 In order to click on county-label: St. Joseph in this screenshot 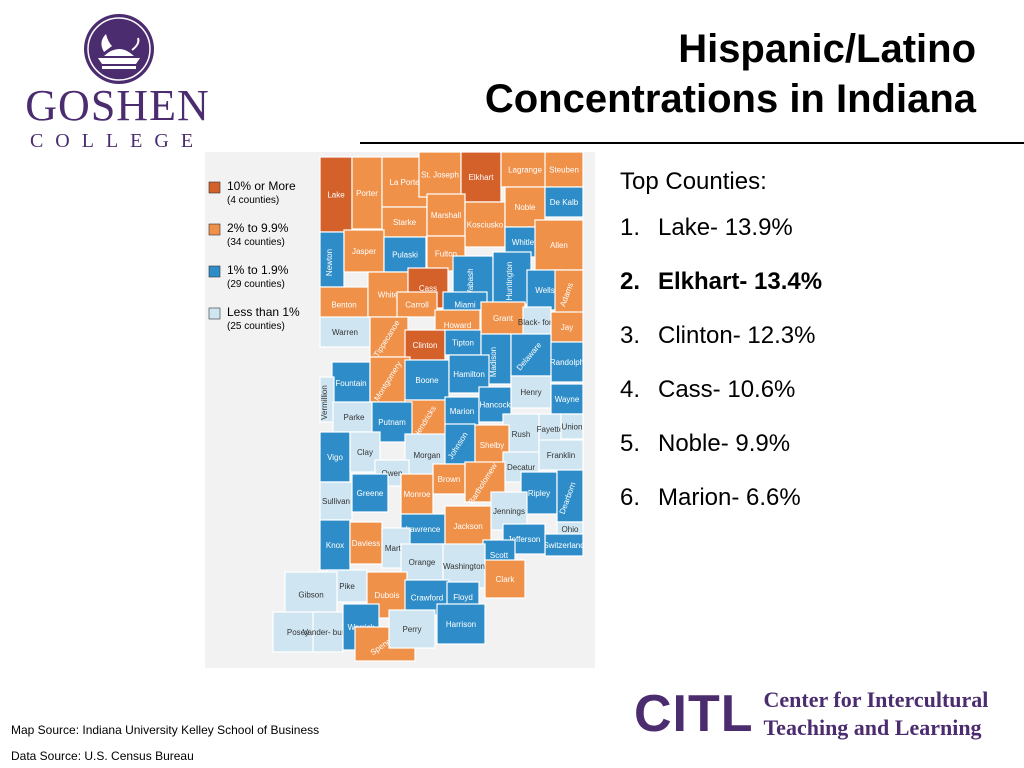, I will do `click(440, 175)`.